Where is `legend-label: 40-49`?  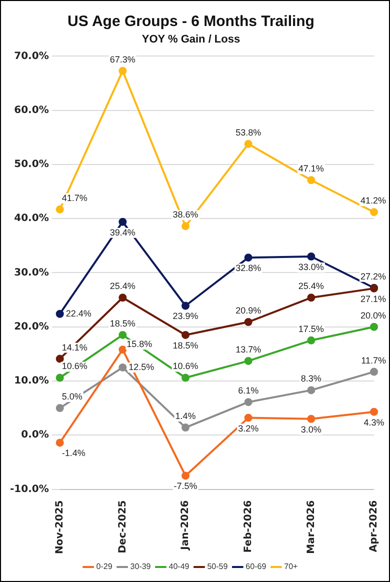
legend-label: 40-49 is located at coordinates (179, 567).